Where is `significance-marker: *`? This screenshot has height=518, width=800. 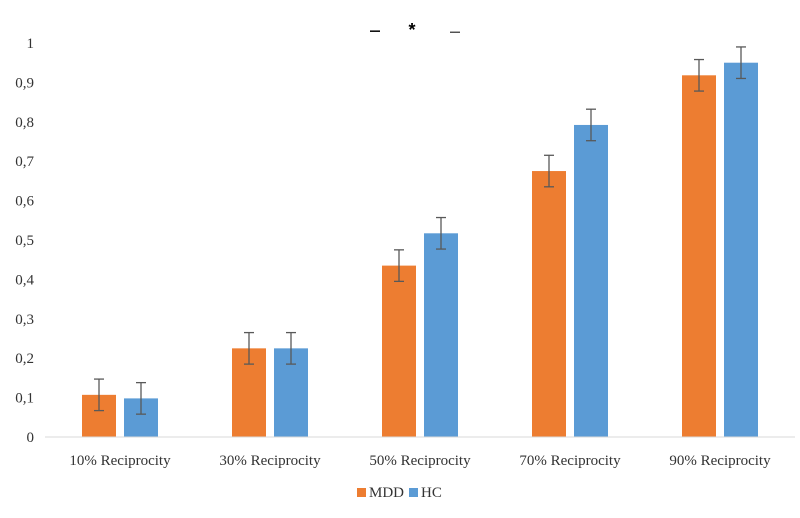 significance-marker: * is located at coordinates (411, 30).